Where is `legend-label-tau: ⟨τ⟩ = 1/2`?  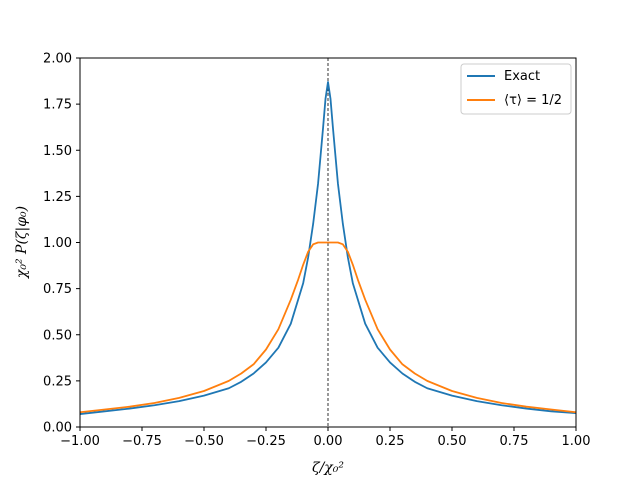
legend-label-tau: ⟨τ⟩ = 1/2 is located at coordinates (533, 100).